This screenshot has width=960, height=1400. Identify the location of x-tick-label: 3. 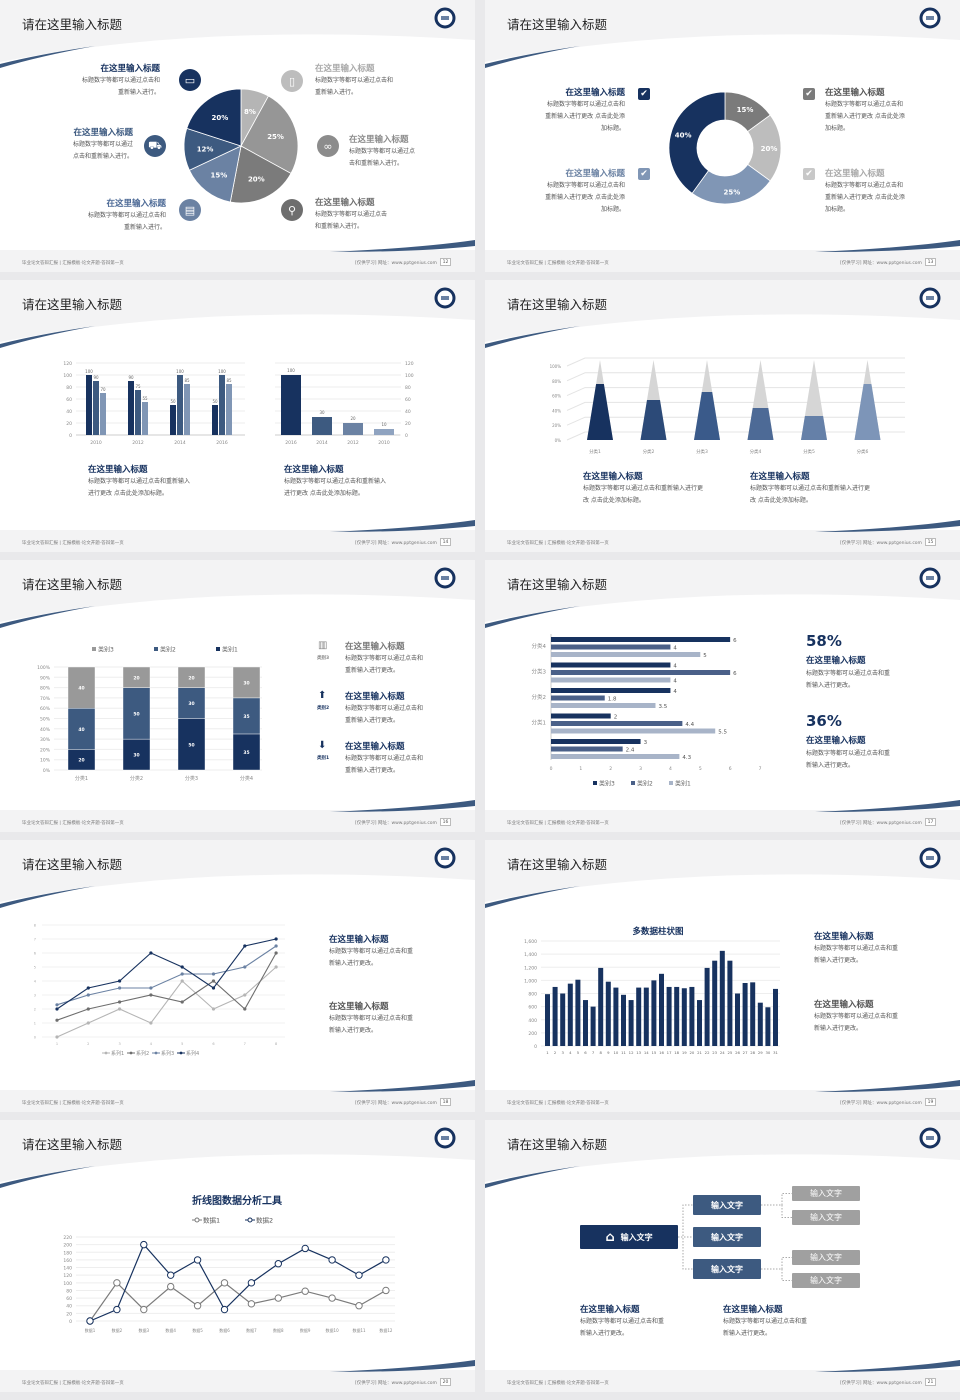
(640, 769).